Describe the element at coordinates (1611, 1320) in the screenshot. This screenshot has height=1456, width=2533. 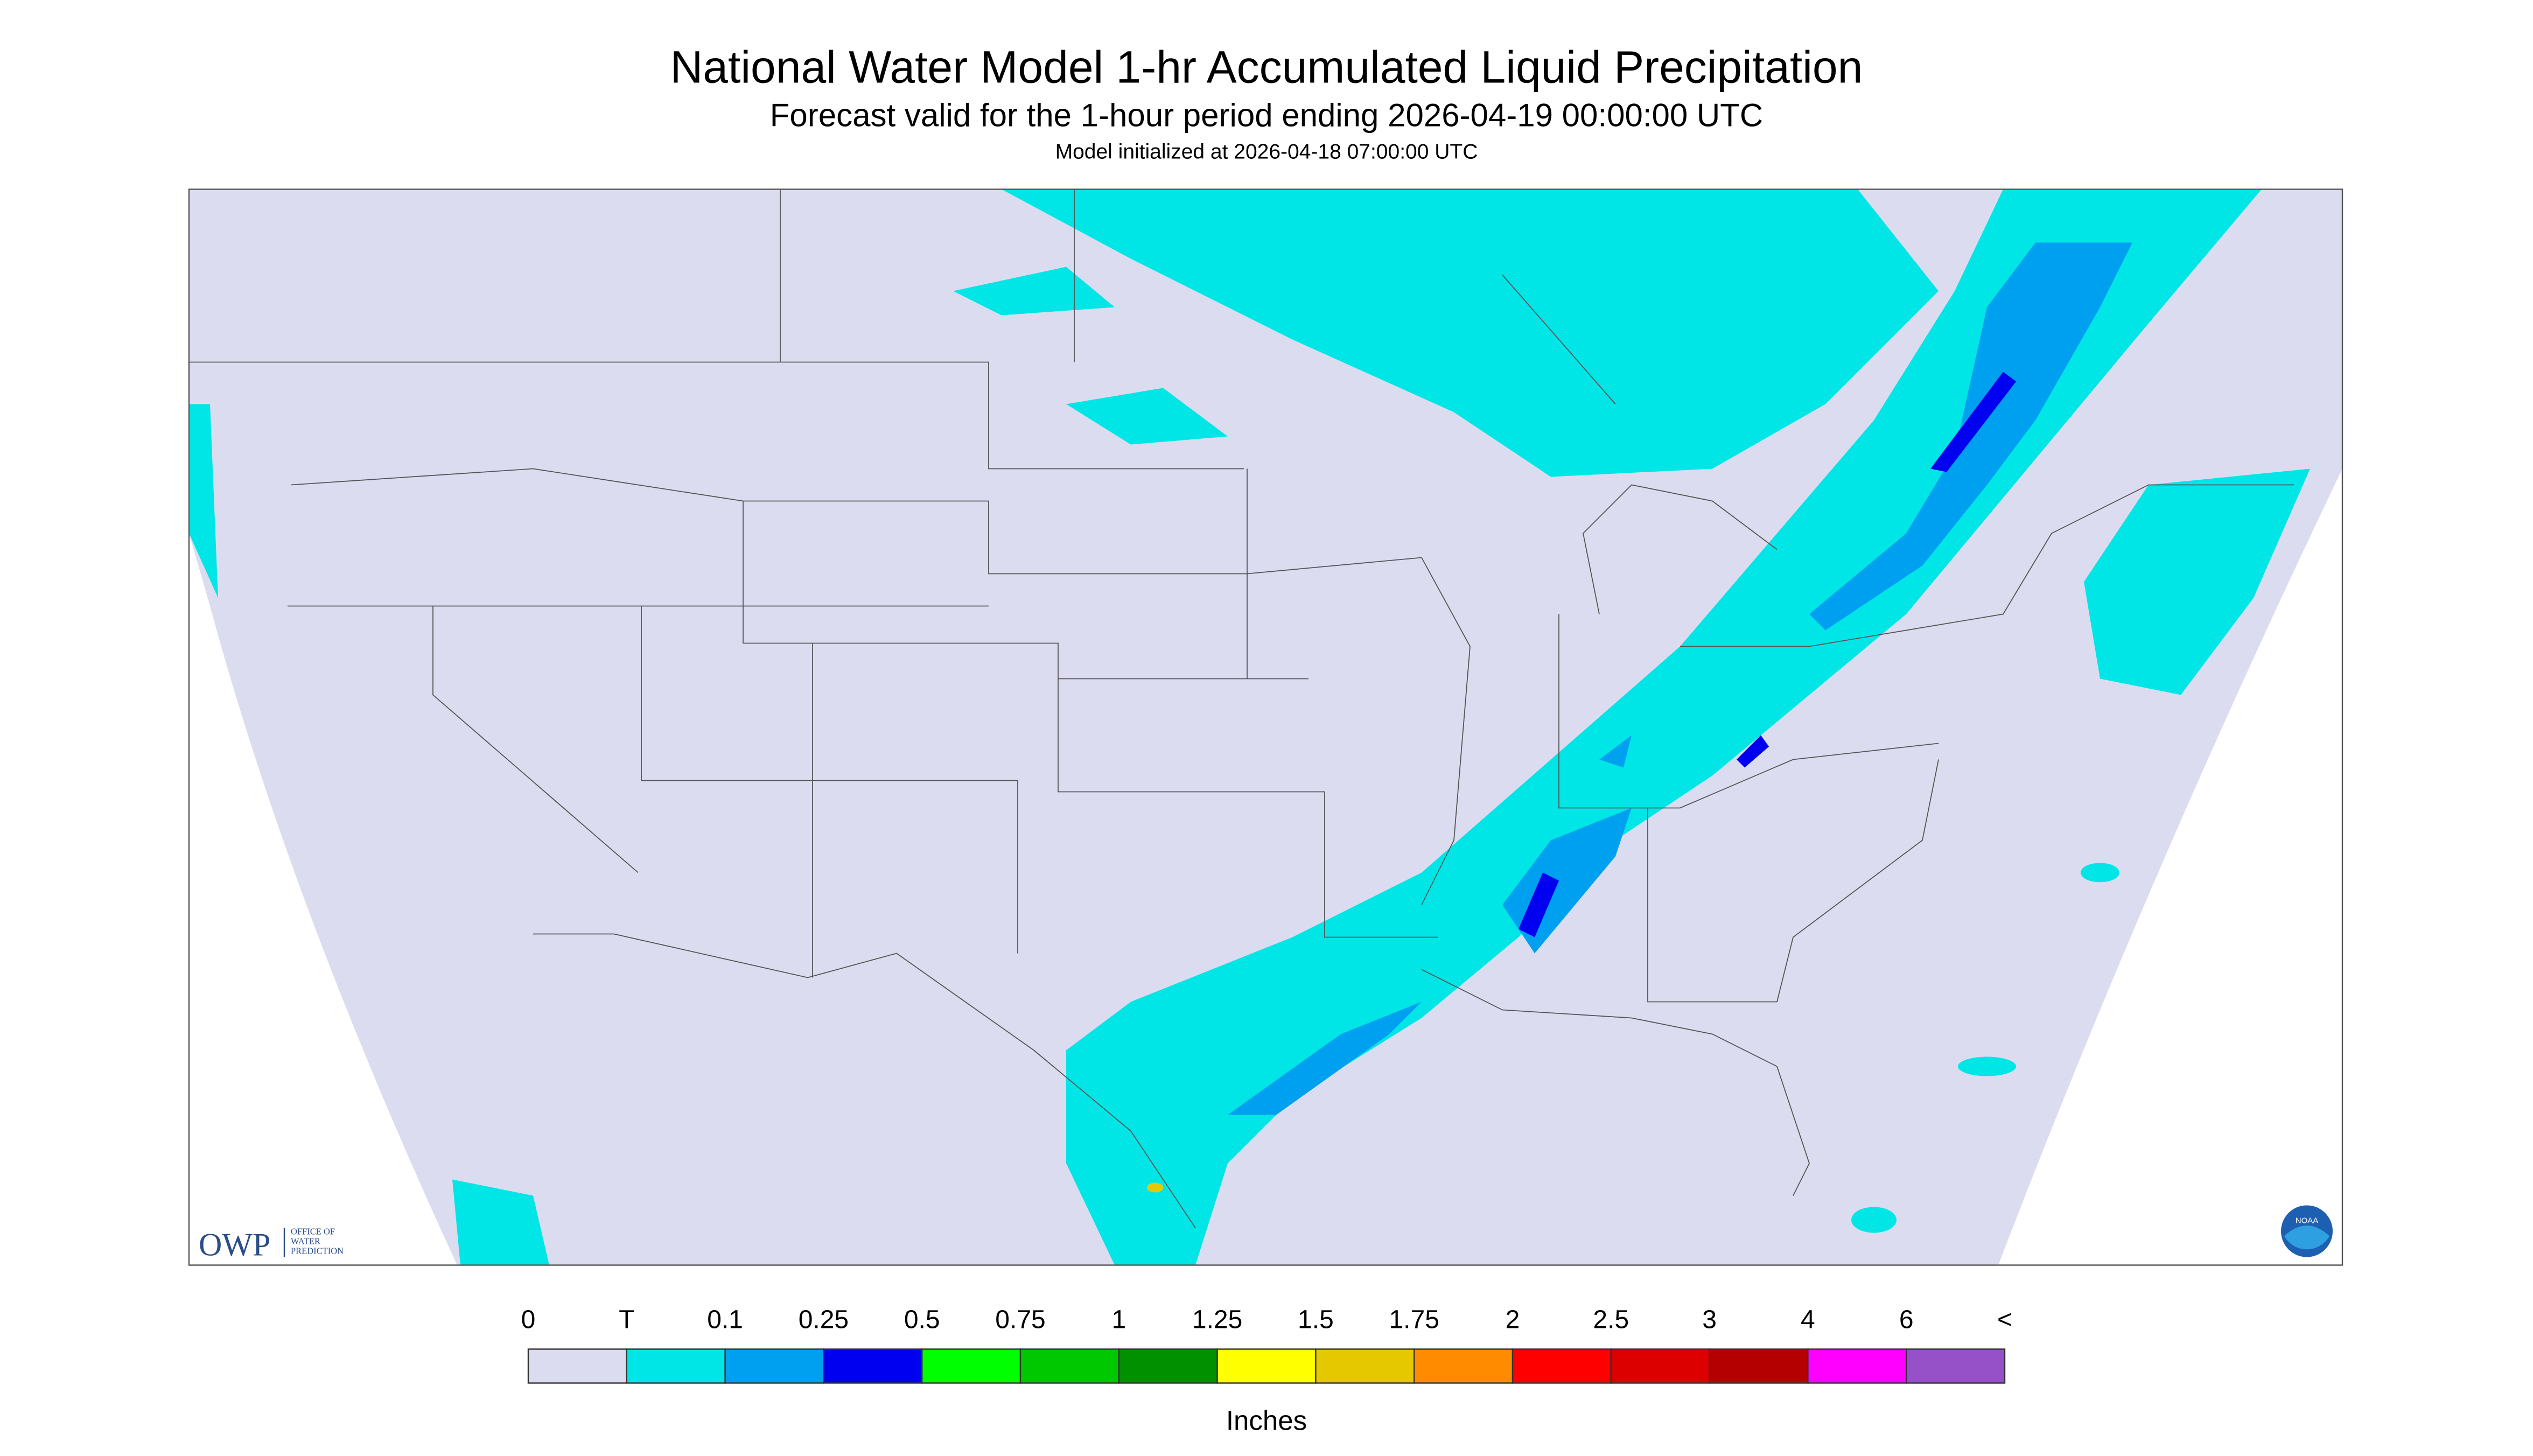
I see `legend-label: 2.5` at that location.